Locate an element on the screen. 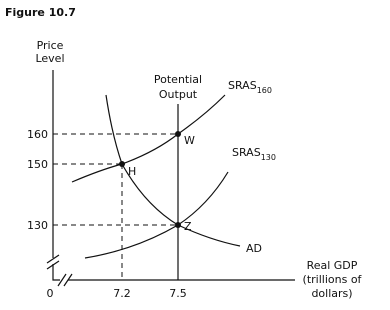 Image resolution: width=390 pixels, height=310 pixels. point-label: W is located at coordinates (189, 140).